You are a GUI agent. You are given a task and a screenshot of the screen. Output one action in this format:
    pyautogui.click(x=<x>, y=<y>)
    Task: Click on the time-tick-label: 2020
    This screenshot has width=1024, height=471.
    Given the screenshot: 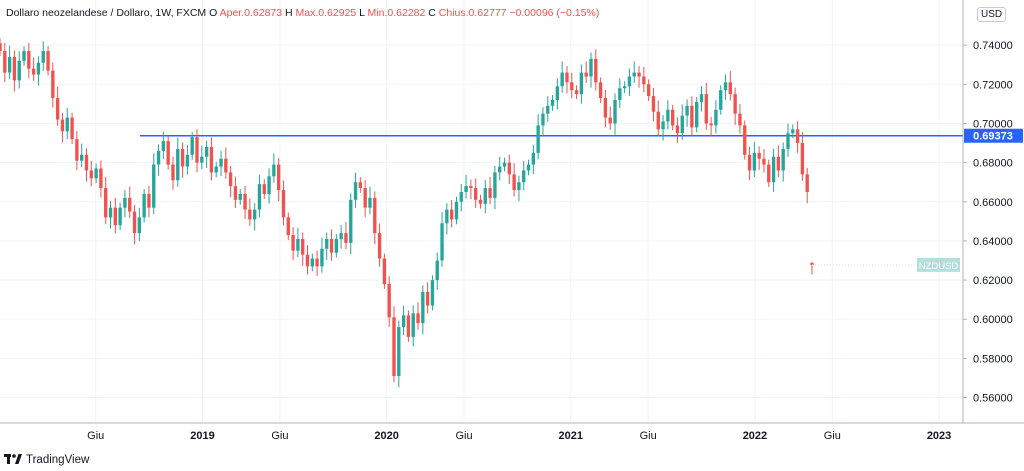 What is the action you would take?
    pyautogui.click(x=386, y=436)
    